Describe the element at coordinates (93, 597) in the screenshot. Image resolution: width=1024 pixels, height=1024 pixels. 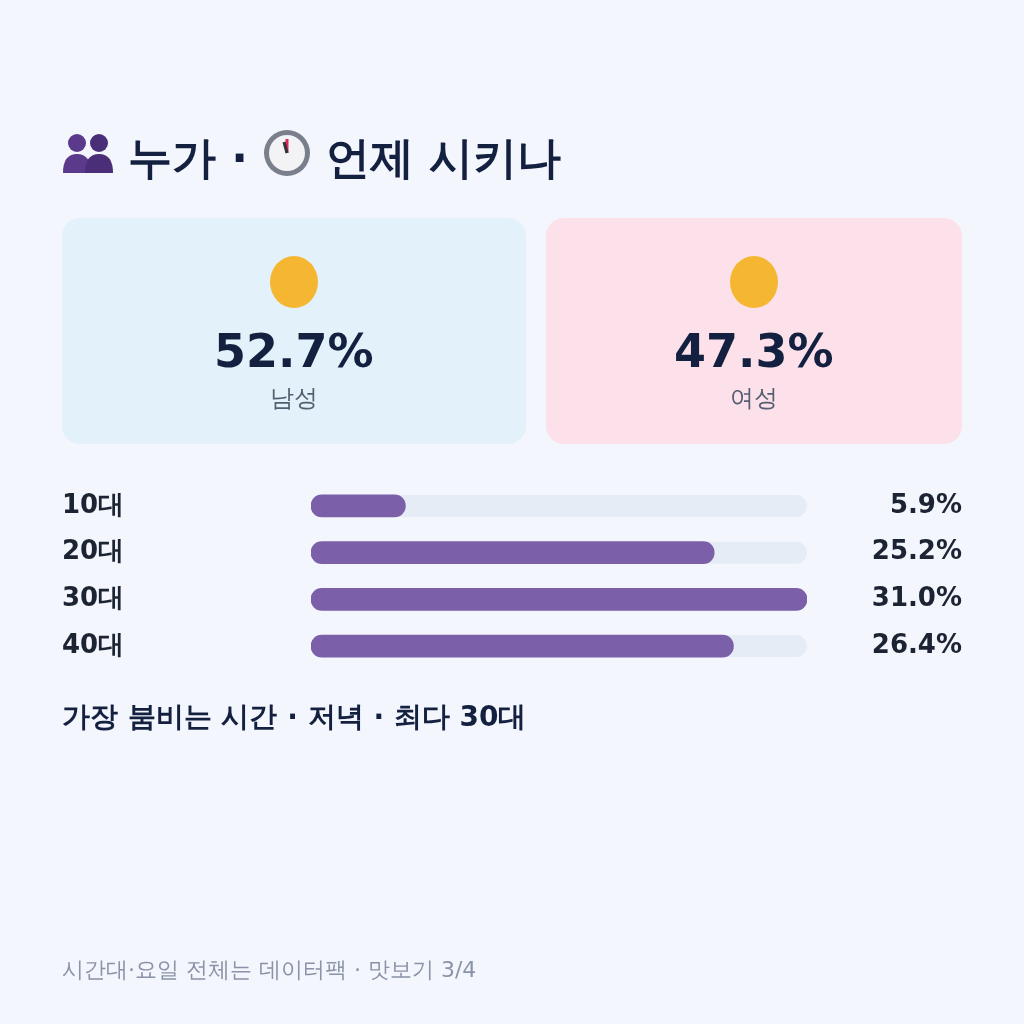
I see `y-tick-label: 30대` at that location.